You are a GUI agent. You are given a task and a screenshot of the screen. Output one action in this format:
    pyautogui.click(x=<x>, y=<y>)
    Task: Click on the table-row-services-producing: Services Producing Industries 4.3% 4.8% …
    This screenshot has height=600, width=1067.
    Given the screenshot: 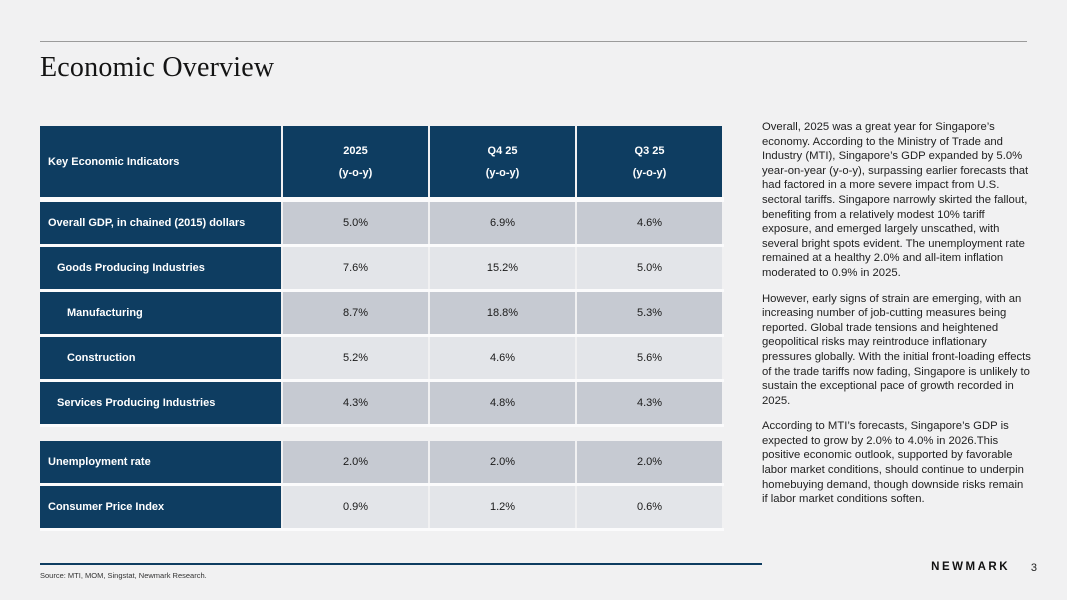 What is the action you would take?
    pyautogui.click(x=382, y=404)
    